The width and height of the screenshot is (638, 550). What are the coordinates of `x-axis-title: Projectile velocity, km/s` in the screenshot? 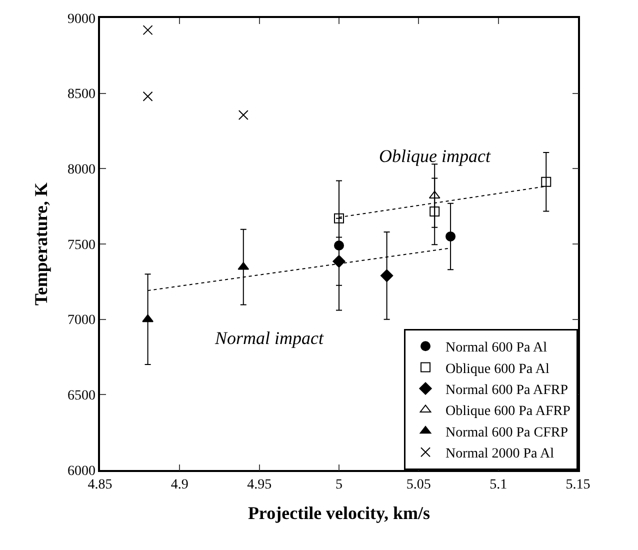 It's located at (339, 513).